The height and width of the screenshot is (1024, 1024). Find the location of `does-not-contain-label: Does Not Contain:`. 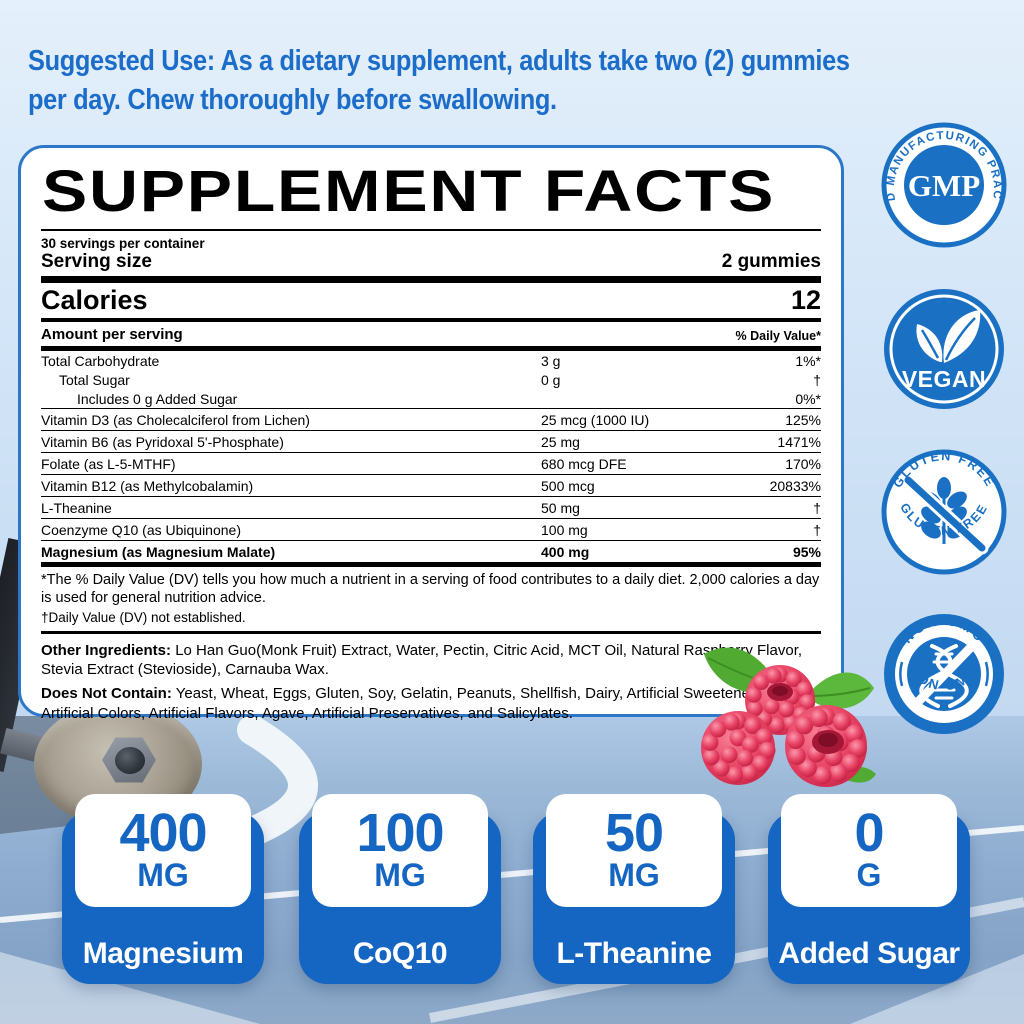

does-not-contain-label: Does Not Contain: is located at coordinates (106, 694).